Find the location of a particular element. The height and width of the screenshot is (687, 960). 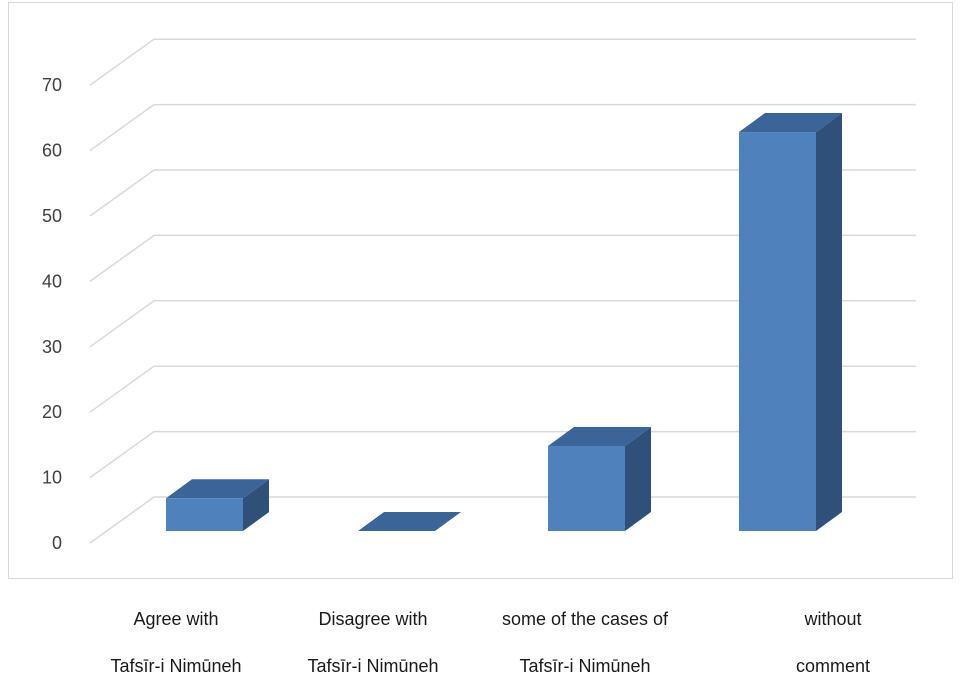

y-tick-label-50: 50 is located at coordinates (52, 216).